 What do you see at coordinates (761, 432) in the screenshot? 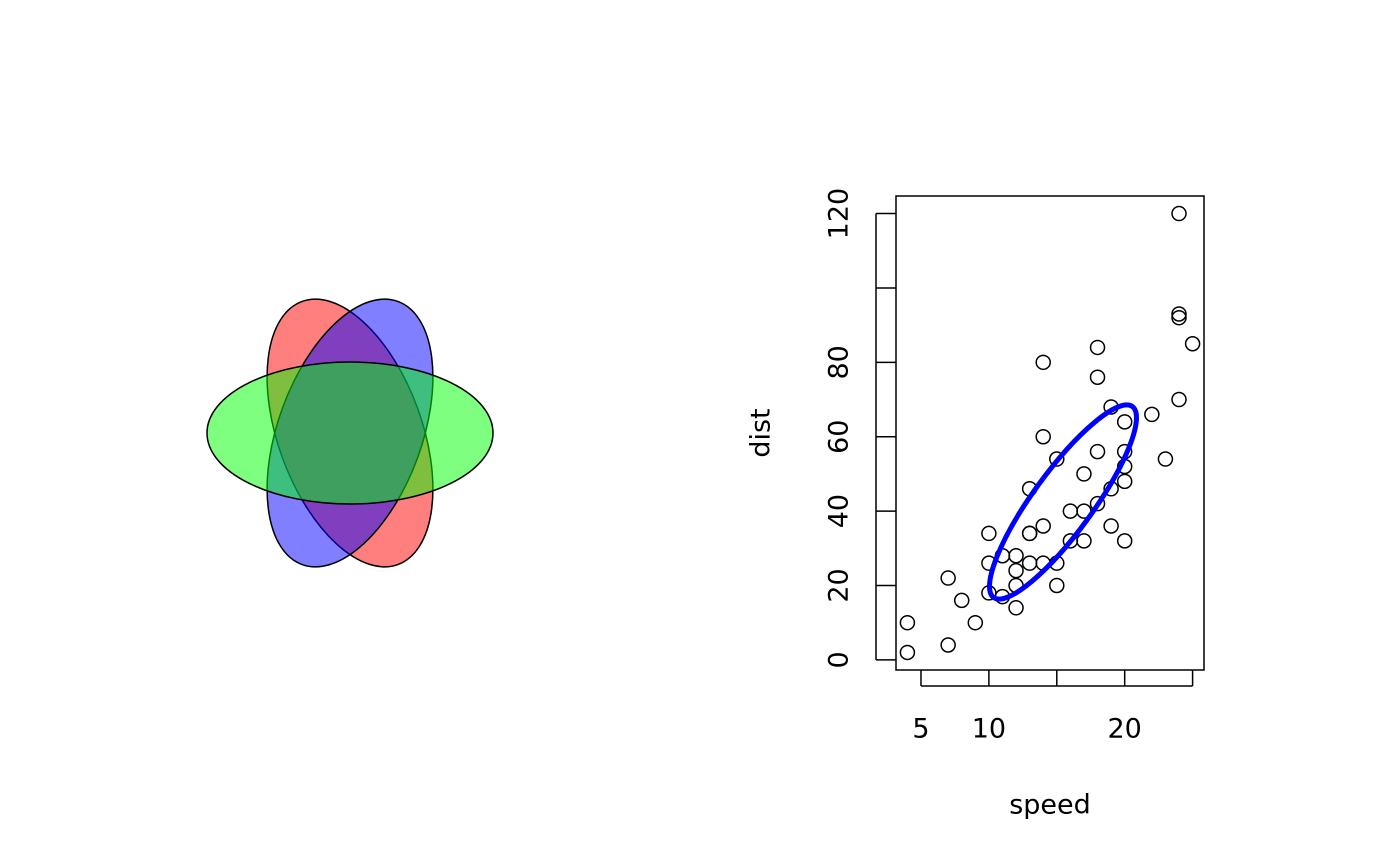
I see `y-axis-label: dist` at bounding box center [761, 432].